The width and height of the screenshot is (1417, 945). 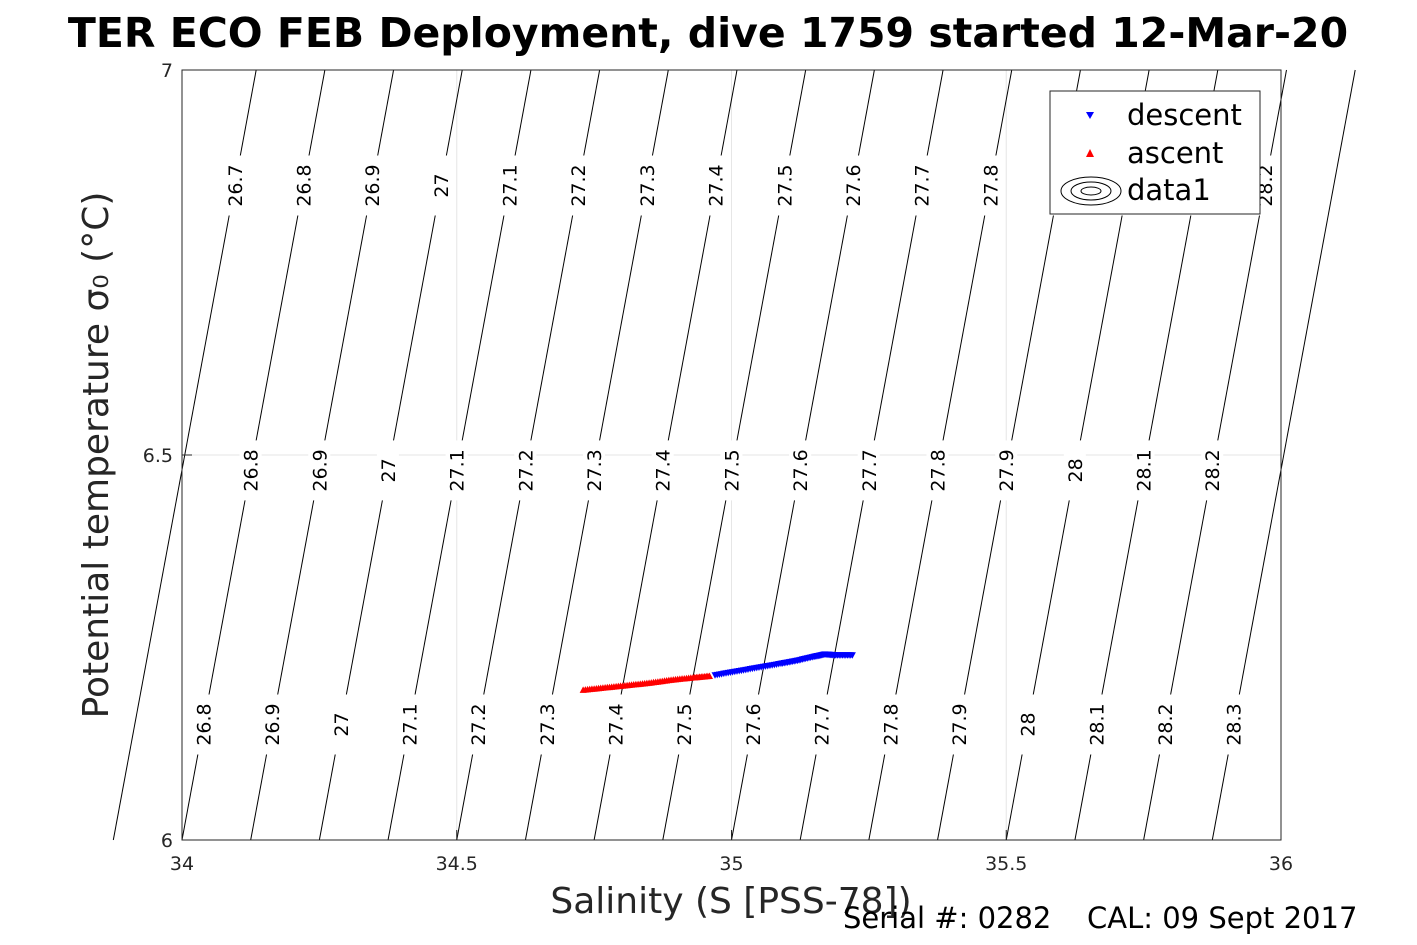 What do you see at coordinates (852, 655) in the screenshot?
I see `descent-point` at bounding box center [852, 655].